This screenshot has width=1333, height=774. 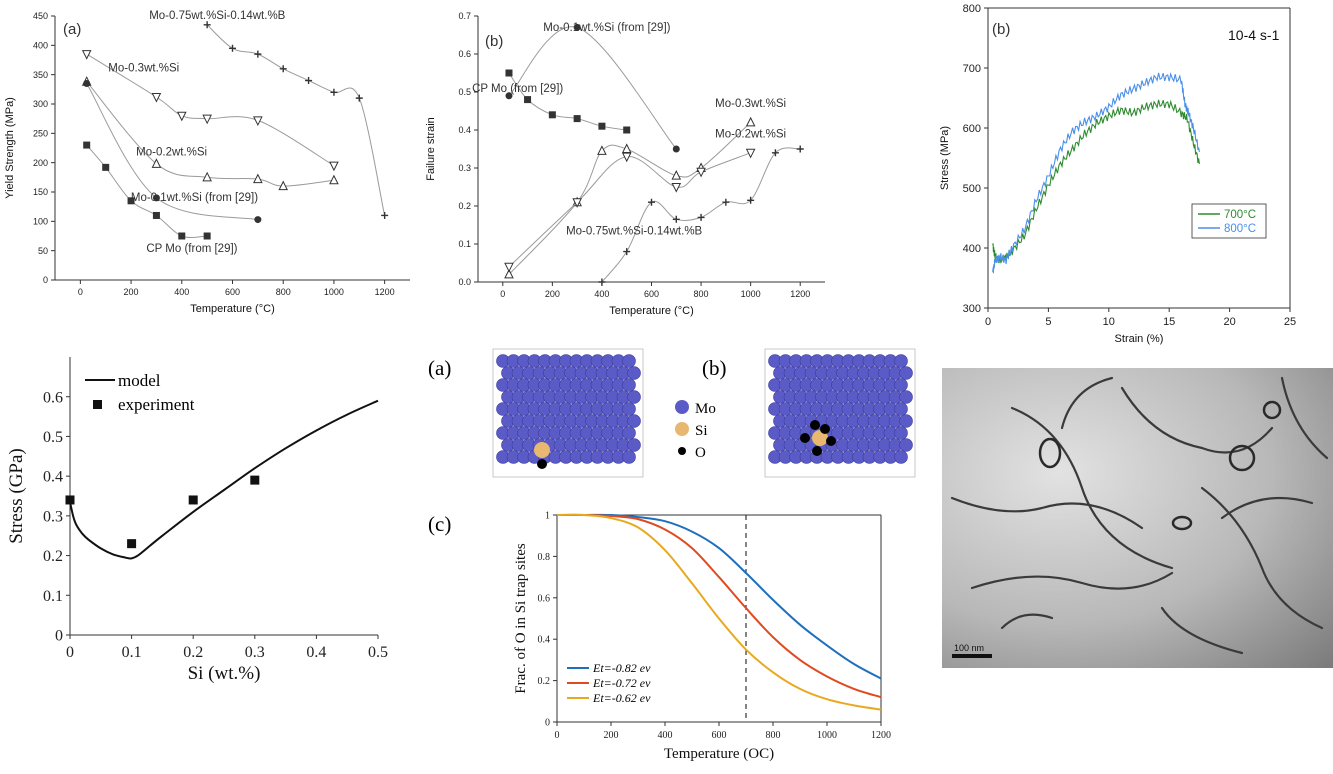 What do you see at coordinates (40, 163) in the screenshot?
I see `y-tick-label: 200` at bounding box center [40, 163].